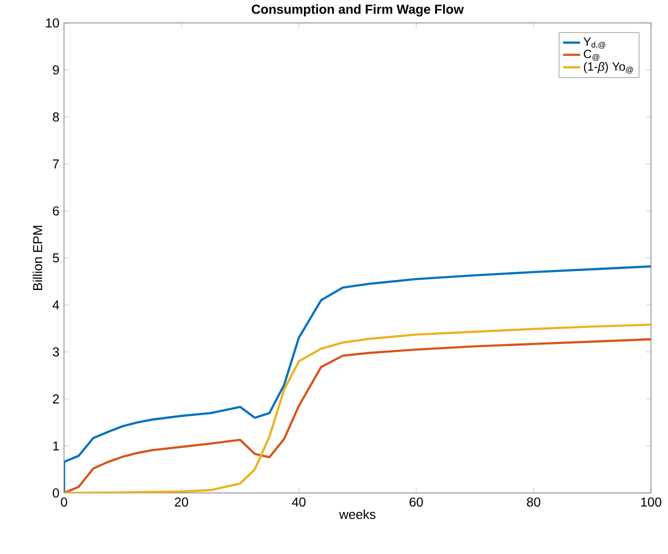 The height and width of the screenshot is (554, 668). What do you see at coordinates (55, 164) in the screenshot?
I see `y-tick-label: 7` at bounding box center [55, 164].